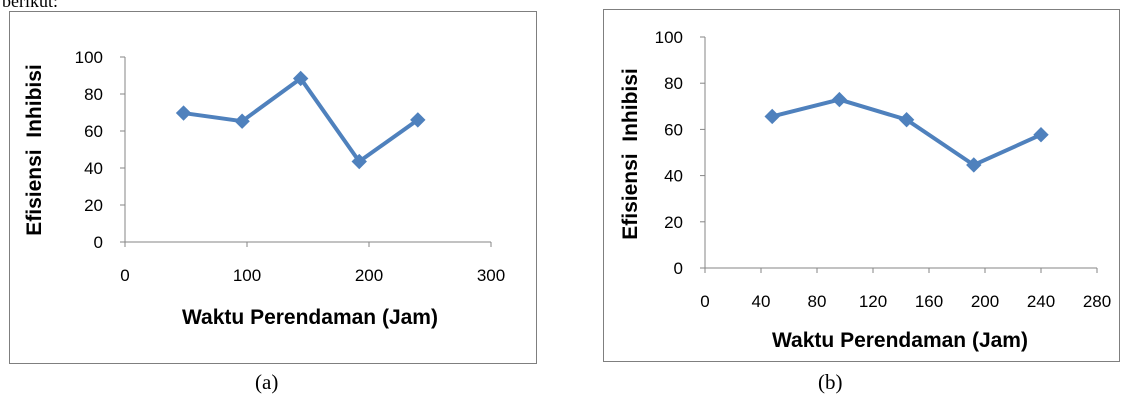 The height and width of the screenshot is (396, 1121). What do you see at coordinates (267, 382) in the screenshot?
I see `caption-a: (a)` at bounding box center [267, 382].